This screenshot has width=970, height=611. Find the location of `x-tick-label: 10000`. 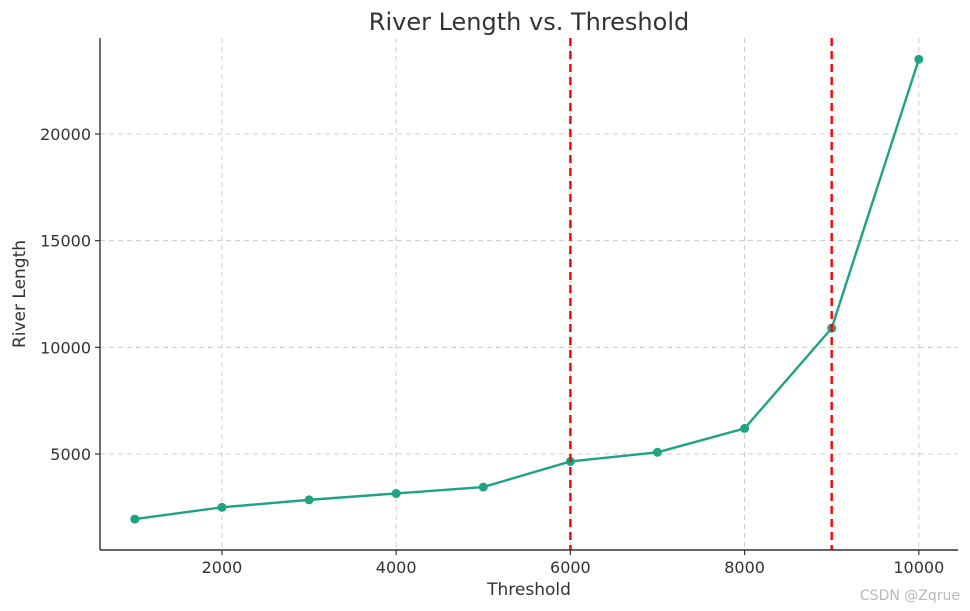

x-tick-label: 10000 is located at coordinates (918, 567).